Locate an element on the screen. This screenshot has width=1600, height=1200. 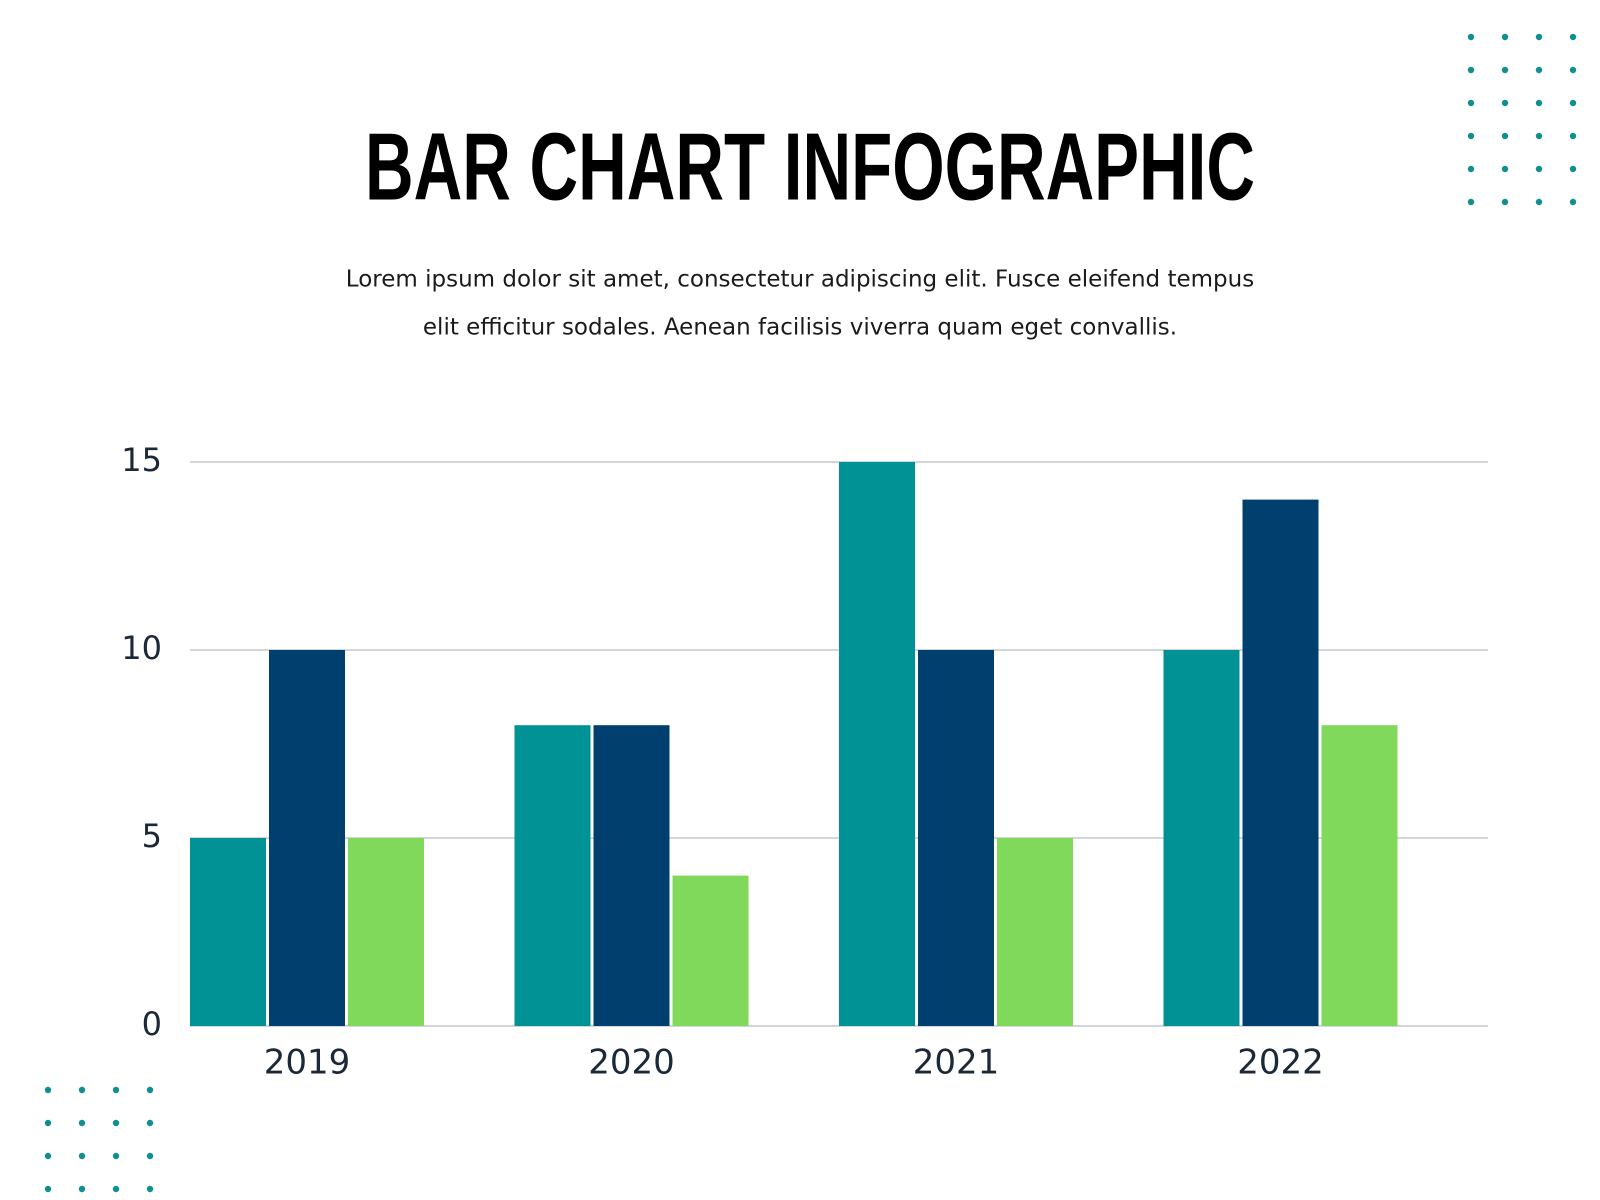
x-tick-label: 2019 is located at coordinates (307, 1063).